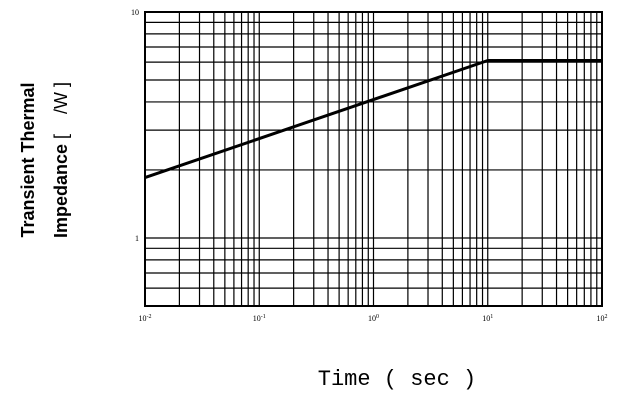 The width and height of the screenshot is (622, 396). Describe the element at coordinates (259, 318) in the screenshot. I see `x-tick-label-2: 10⁻¹` at that location.